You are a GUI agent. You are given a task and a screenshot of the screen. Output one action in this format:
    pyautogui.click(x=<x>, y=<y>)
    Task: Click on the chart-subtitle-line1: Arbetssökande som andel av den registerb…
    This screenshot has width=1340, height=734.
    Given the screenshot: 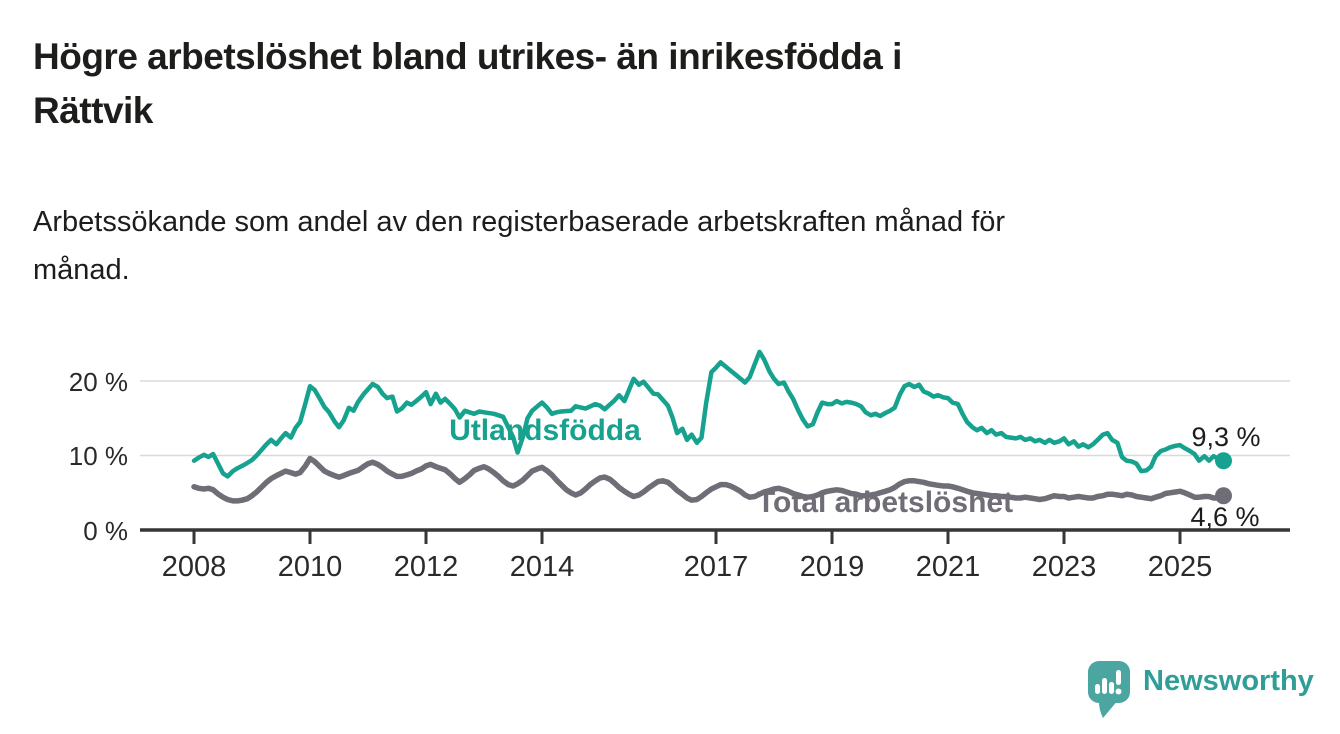 What is the action you would take?
    pyautogui.click(x=519, y=222)
    